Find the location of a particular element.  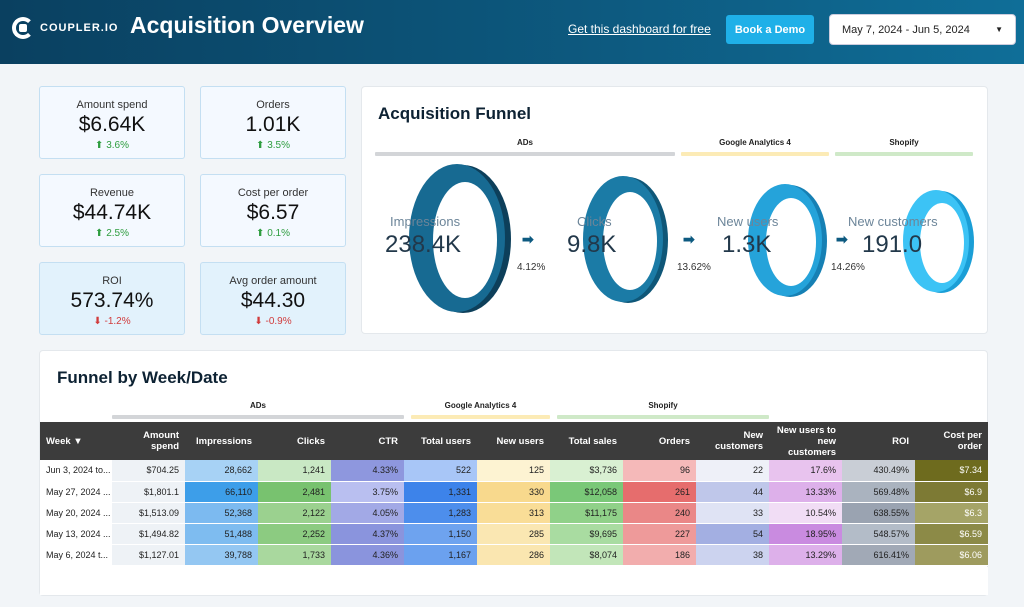

table-cell: $8,074 is located at coordinates (586, 555).